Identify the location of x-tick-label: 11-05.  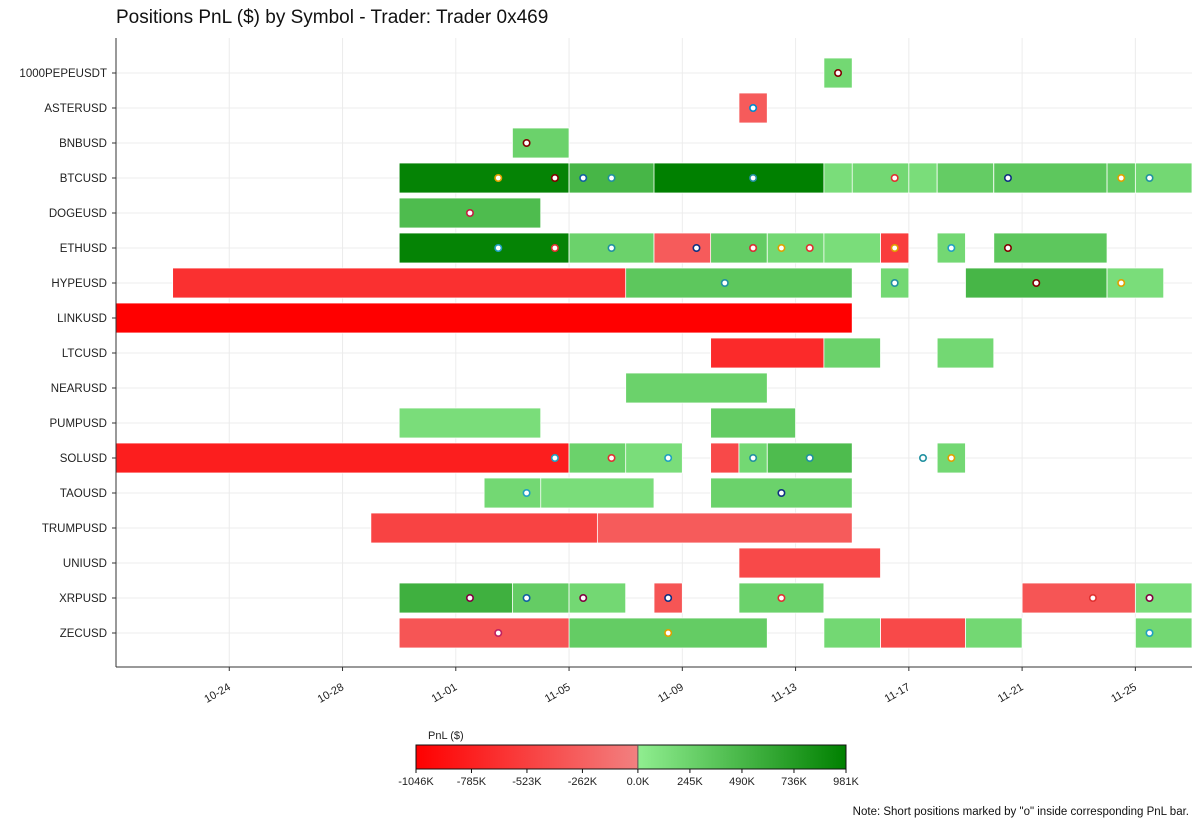
(558, 693).